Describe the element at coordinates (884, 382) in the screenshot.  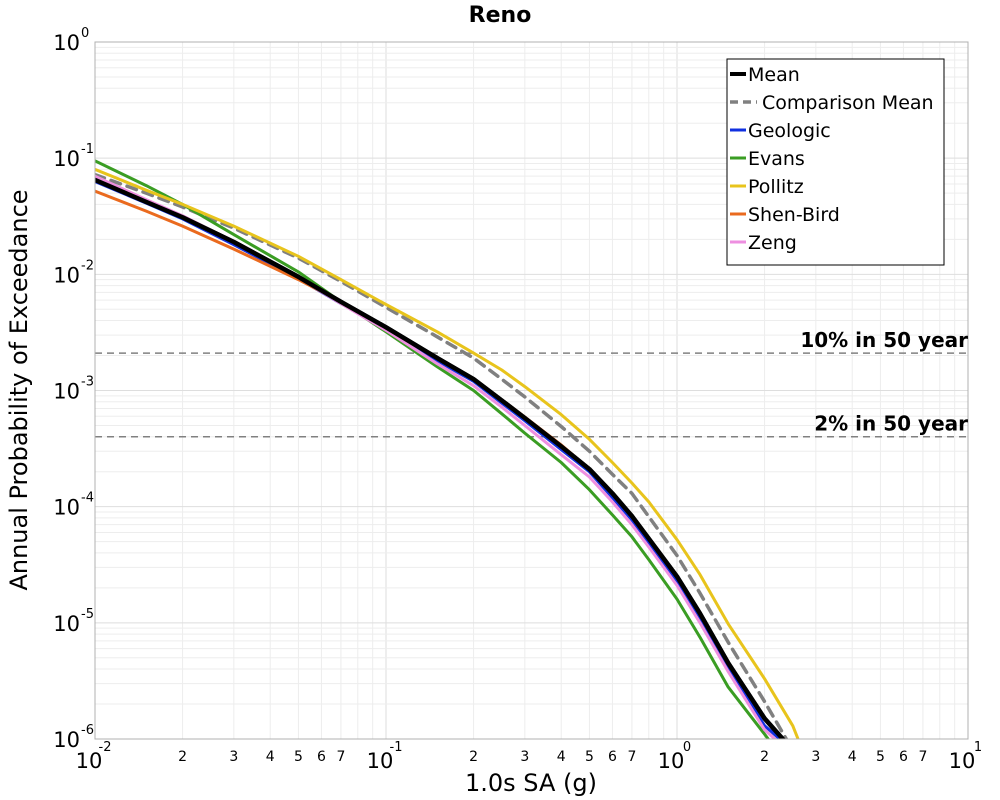
I see `reference-labels: 10% in 50 year 2% in 50 year` at that location.